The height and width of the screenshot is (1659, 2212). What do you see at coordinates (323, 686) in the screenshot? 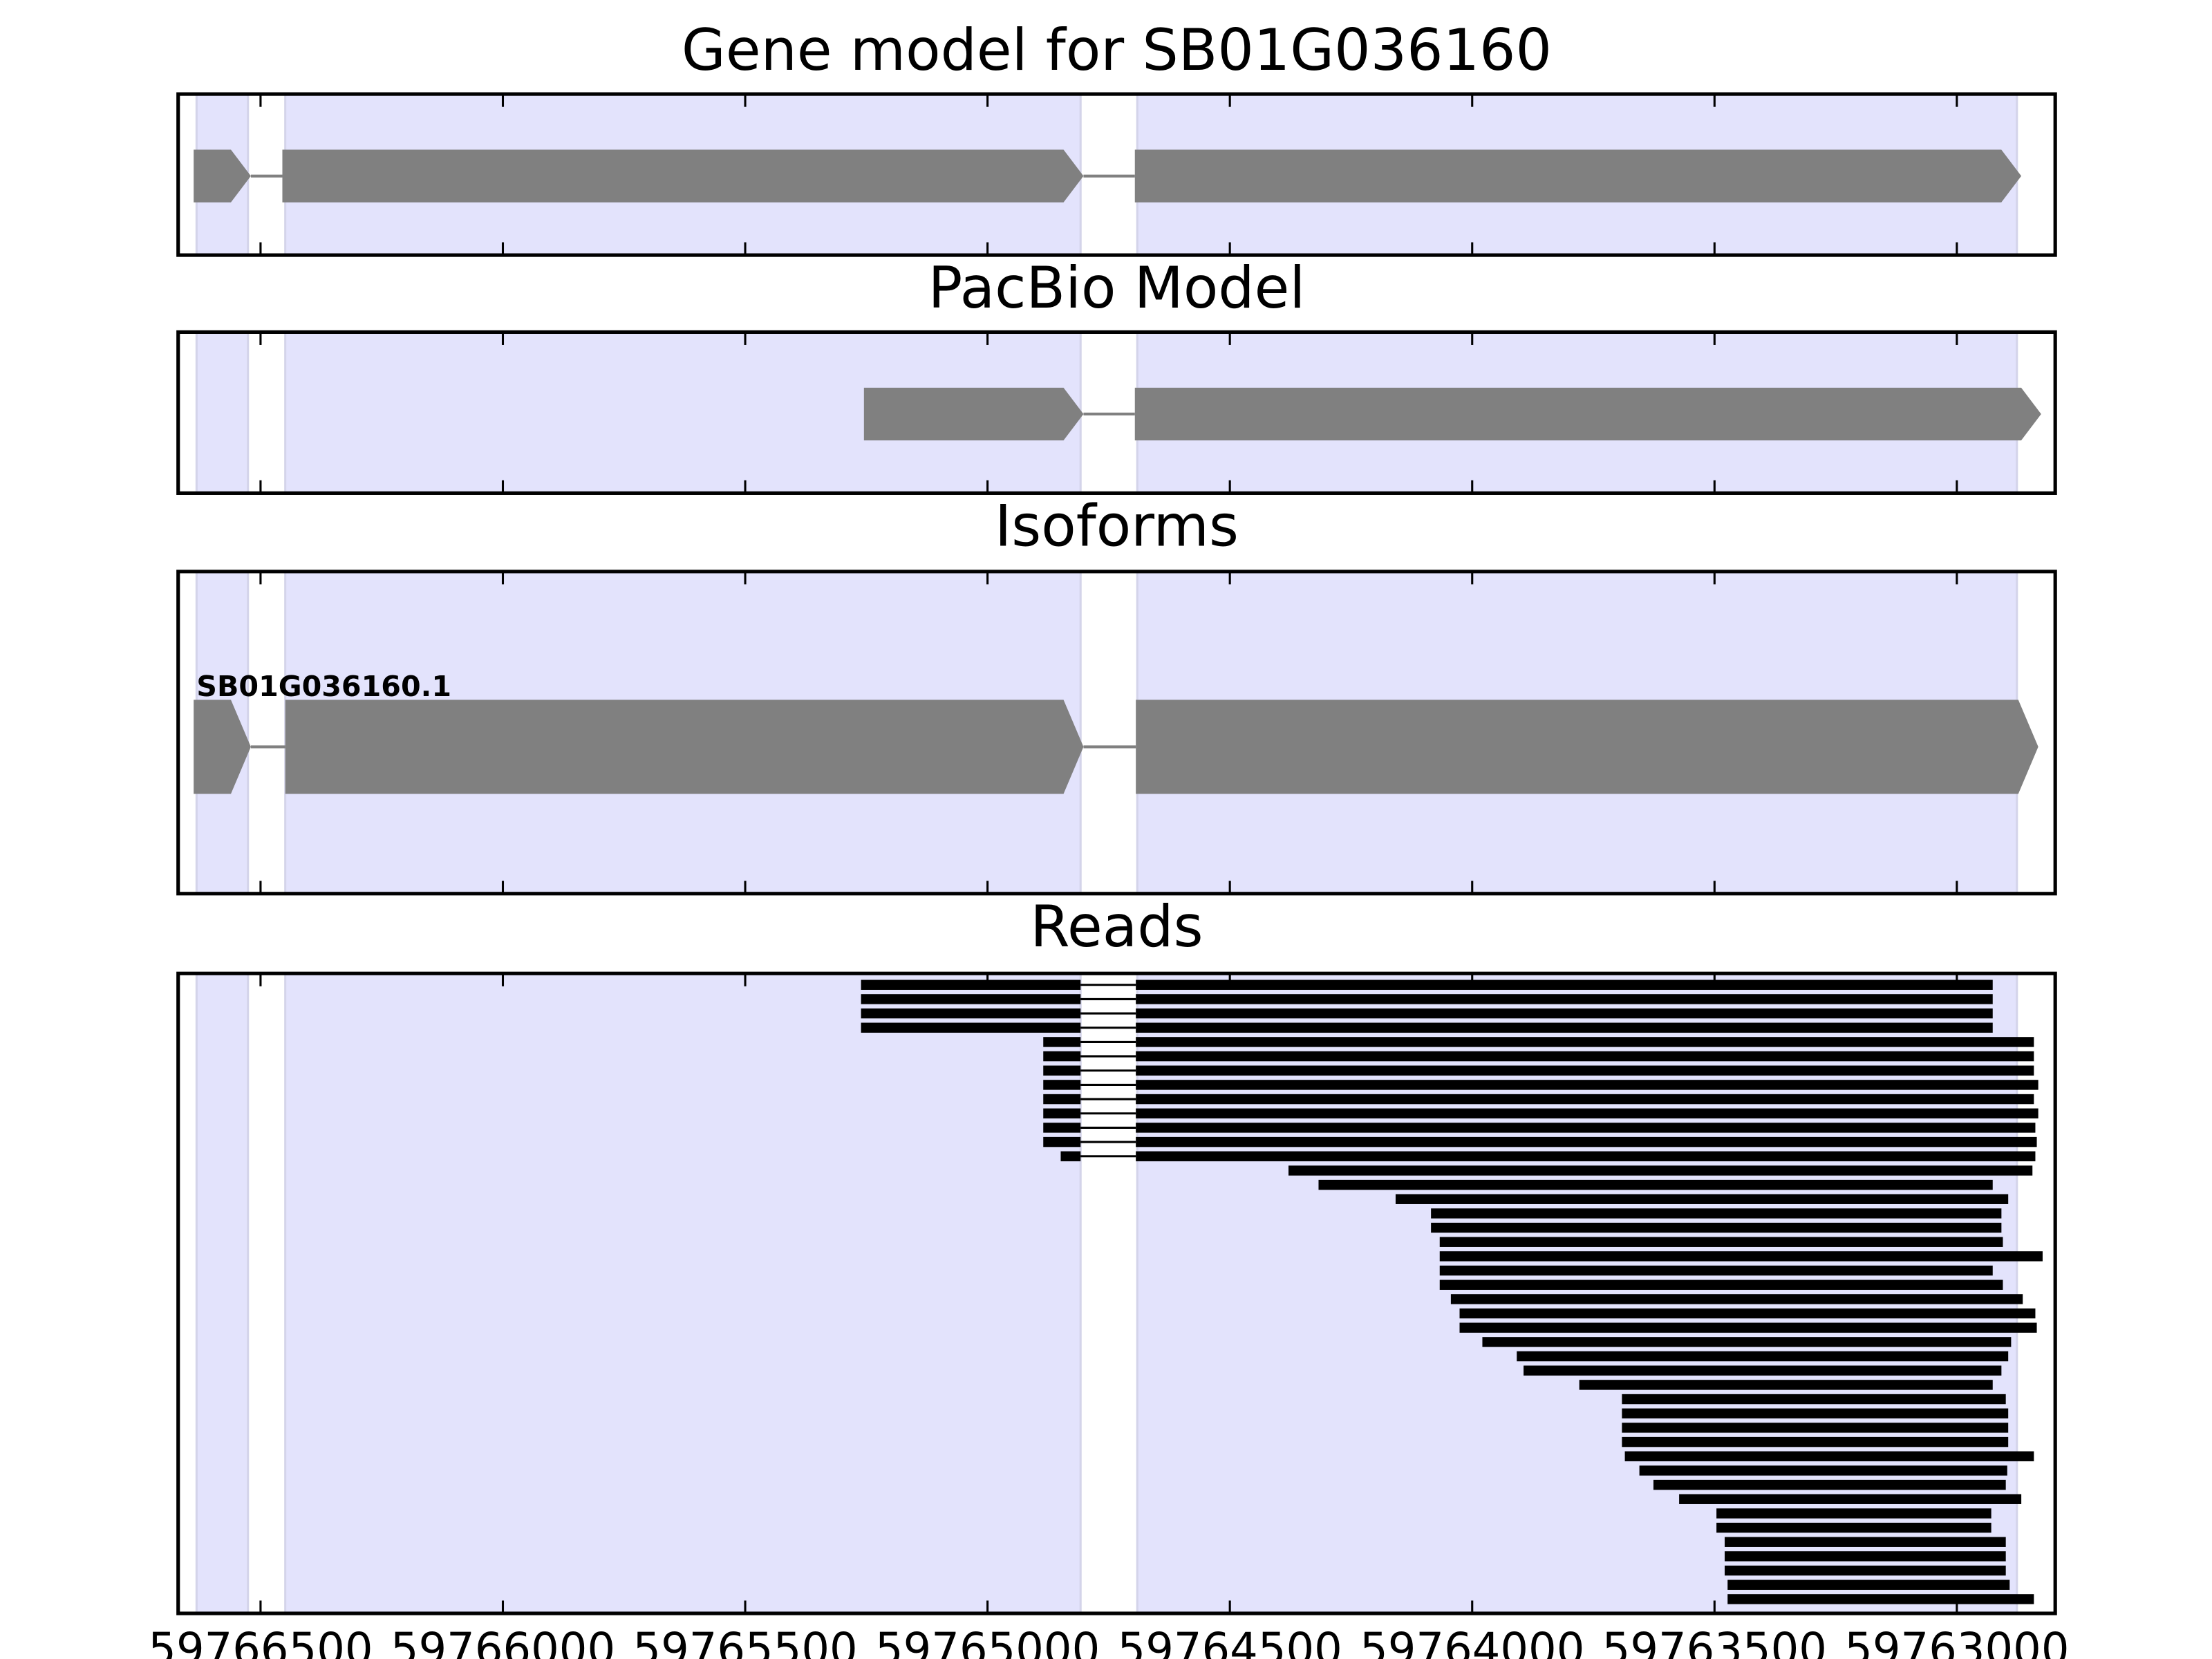
I see `isoform-label: SB01G036160.1` at bounding box center [323, 686].